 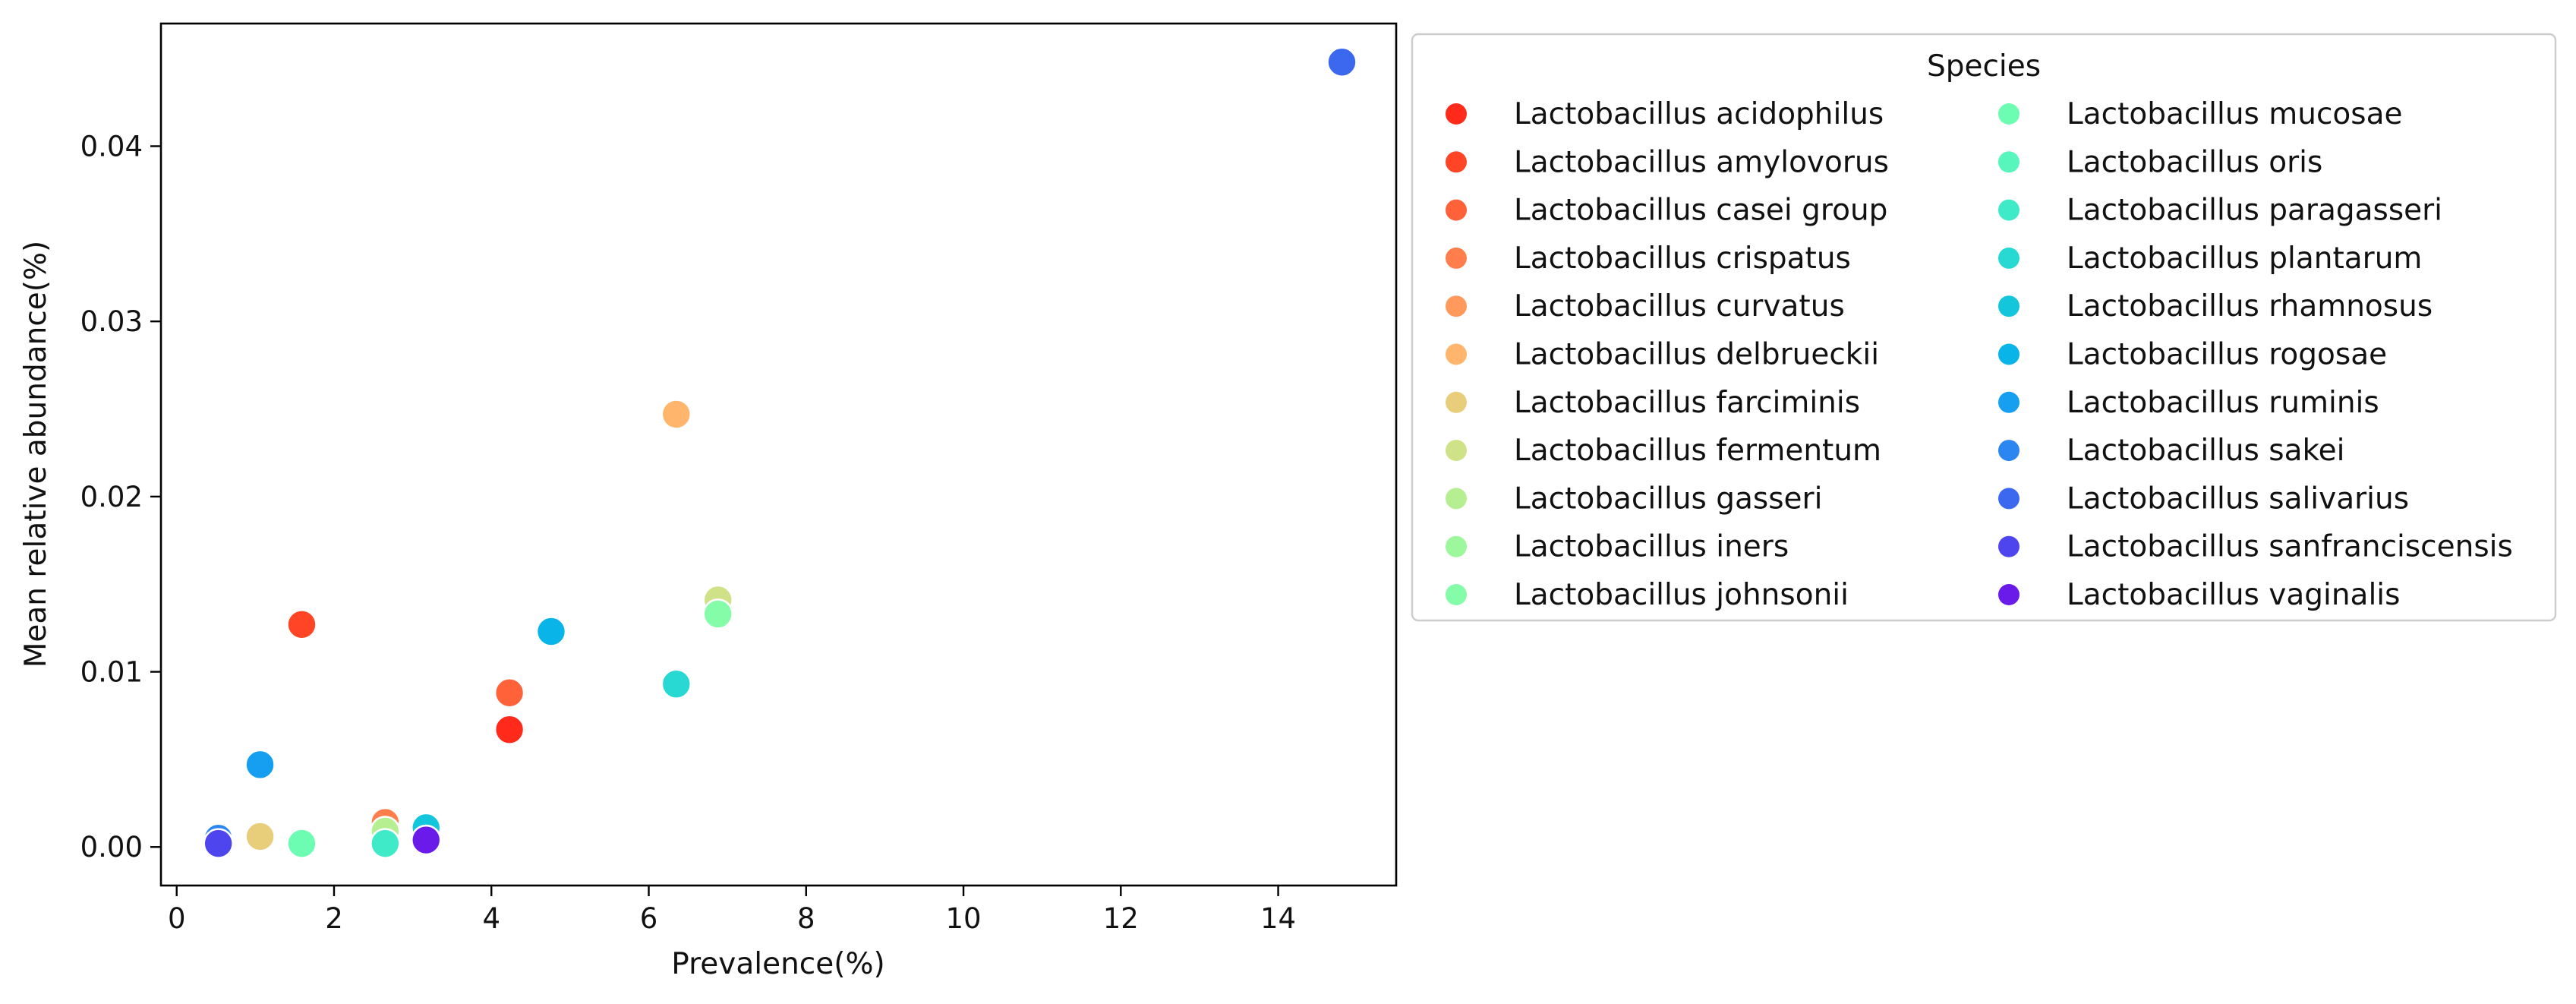 What do you see at coordinates (1681, 595) in the screenshot?
I see `legend-label: Lactobacillus johnsonii` at bounding box center [1681, 595].